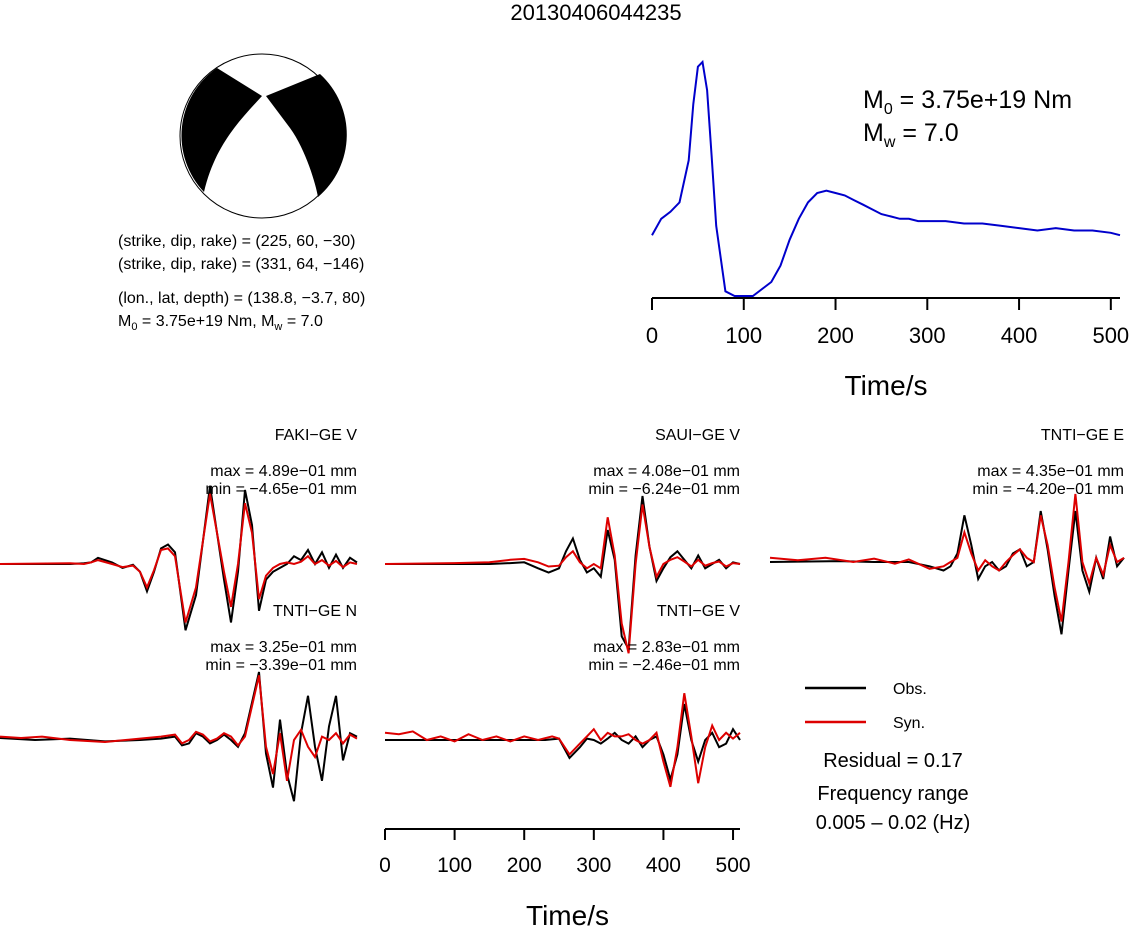 The height and width of the screenshot is (928, 1137). Describe the element at coordinates (743, 335) in the screenshot. I see `stf-x-tick-label: 100` at that location.